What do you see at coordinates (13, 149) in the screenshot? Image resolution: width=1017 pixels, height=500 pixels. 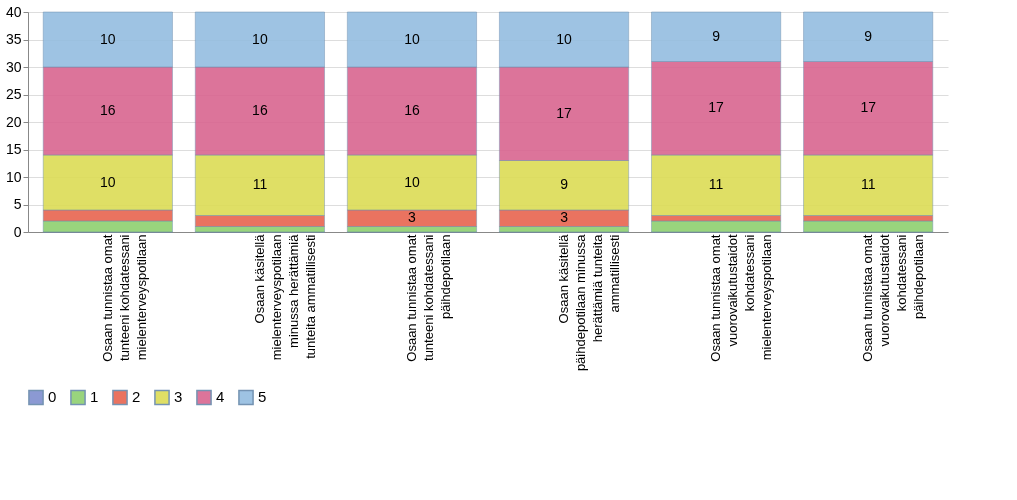 I see `y-tick-label: 15` at bounding box center [13, 149].